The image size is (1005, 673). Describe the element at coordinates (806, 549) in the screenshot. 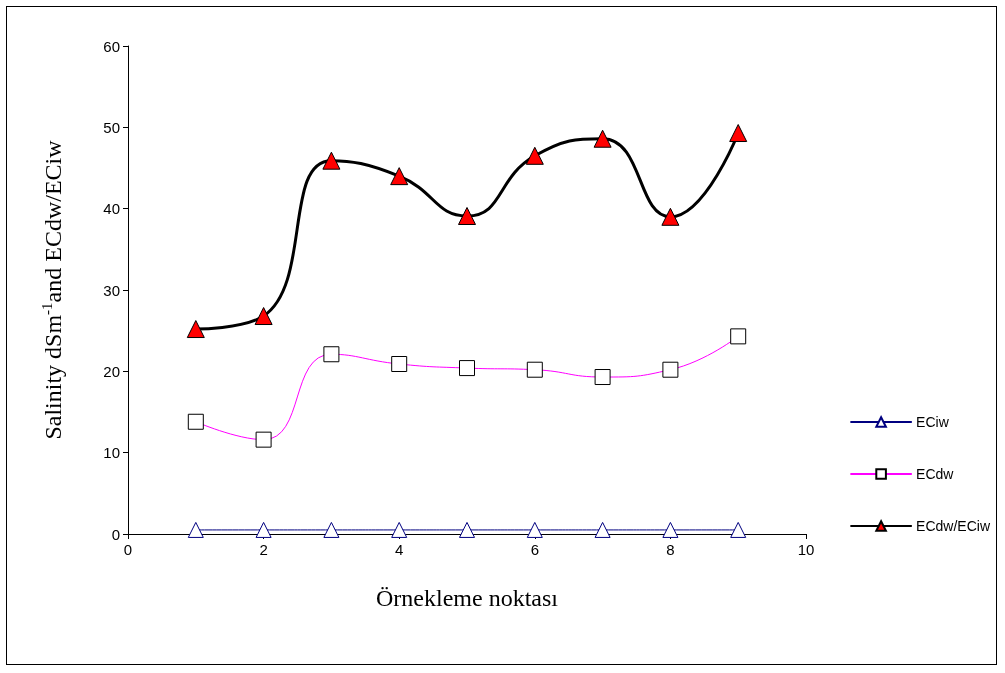

I see `x-tick-label: 10` at that location.